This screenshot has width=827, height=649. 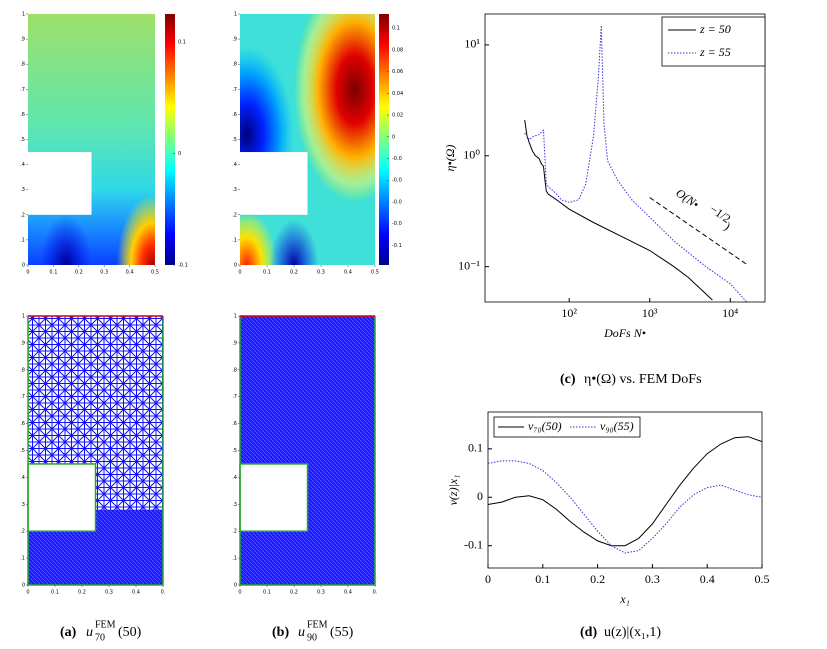 I want to click on y-tick-label: 10⁰, so click(x=471, y=155).